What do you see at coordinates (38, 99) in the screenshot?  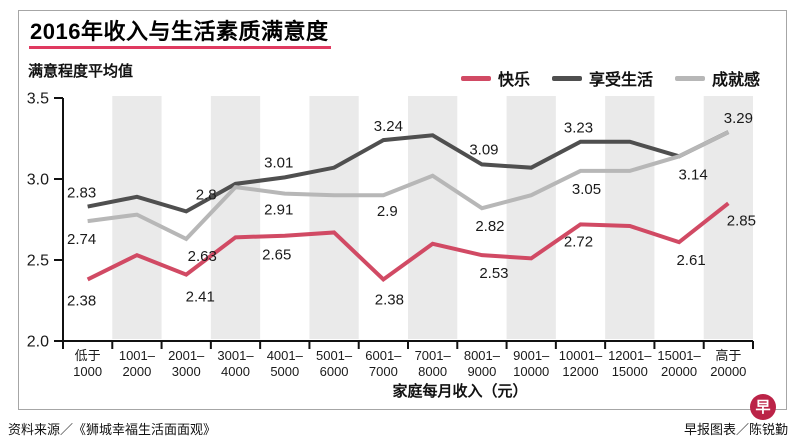 I see `y-tick-label: 3.5` at bounding box center [38, 99].